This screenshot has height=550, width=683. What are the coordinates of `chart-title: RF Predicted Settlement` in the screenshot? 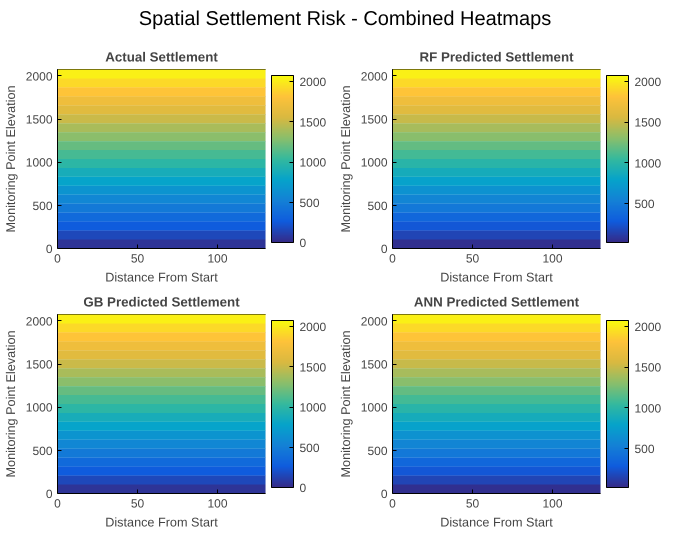 It's located at (496, 57).